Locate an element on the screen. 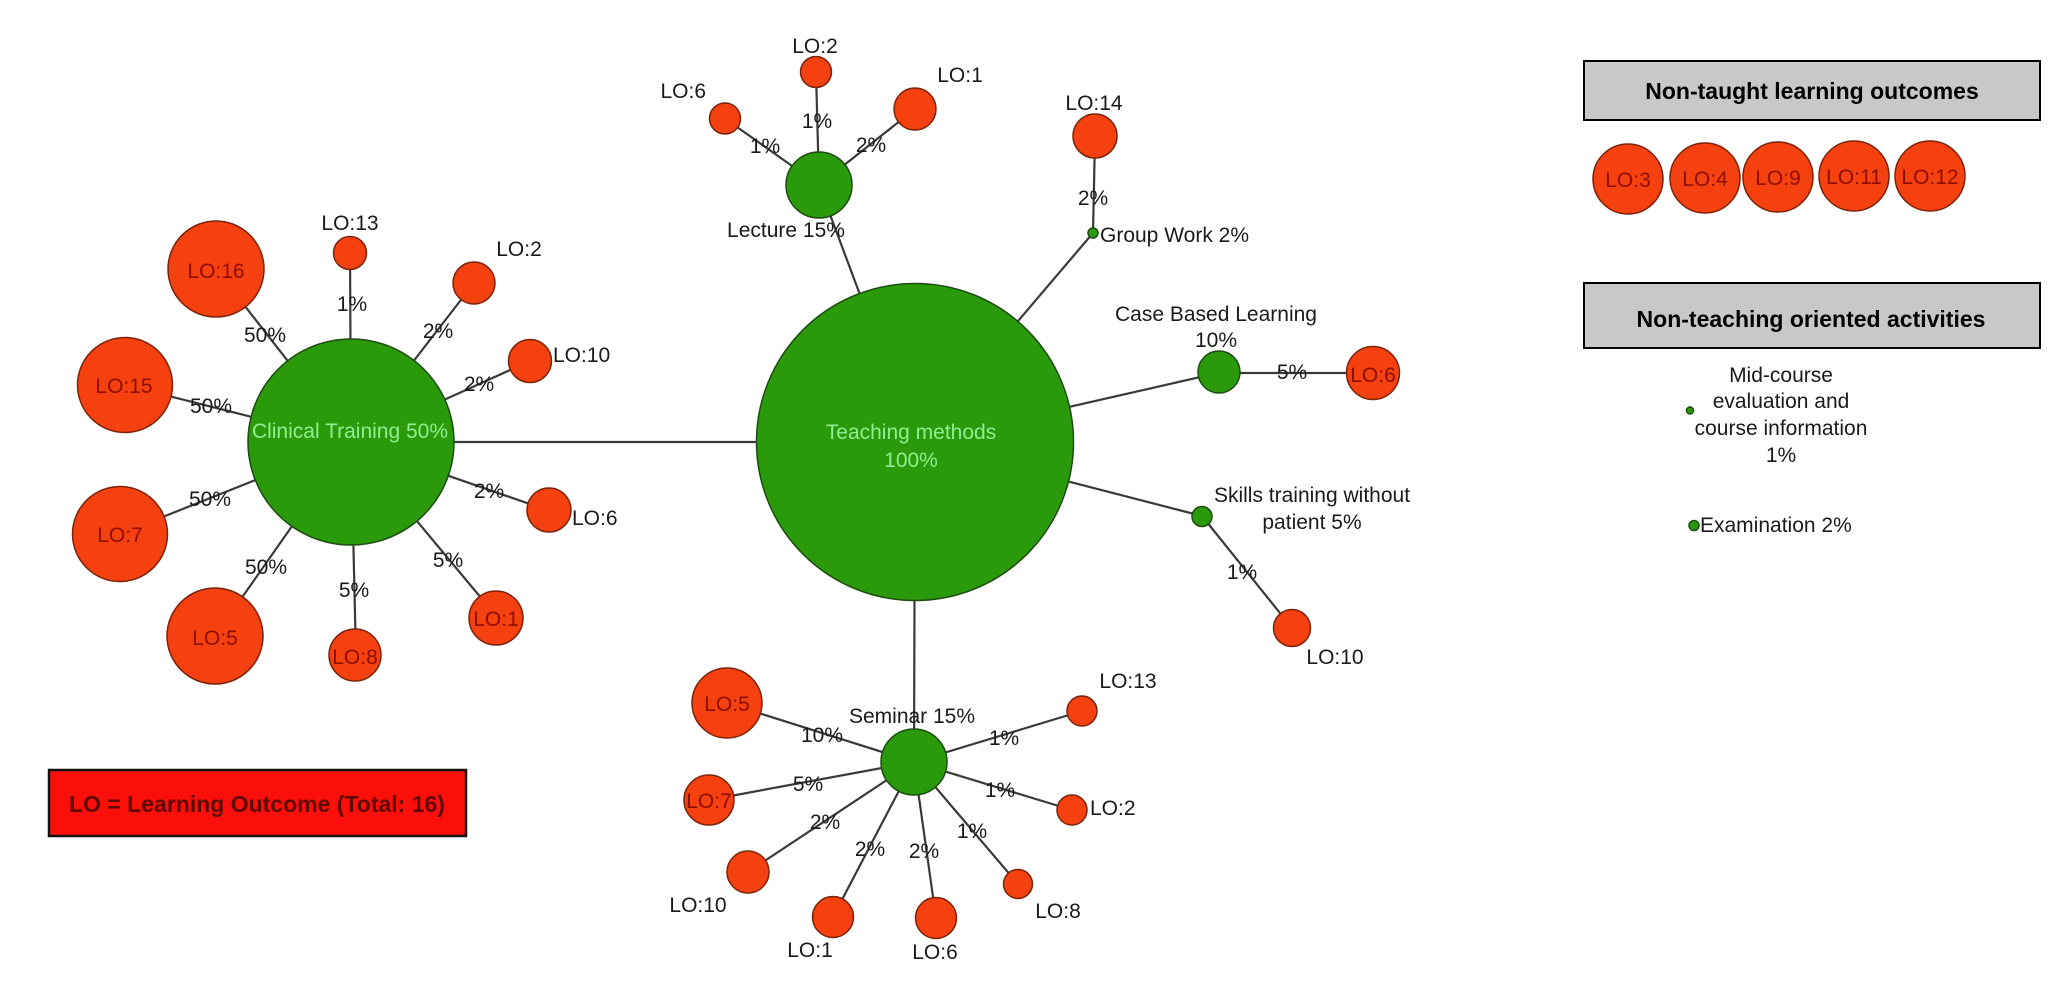 The height and width of the screenshot is (1001, 2059). svg-text: course information is located at coordinates (1781, 428).